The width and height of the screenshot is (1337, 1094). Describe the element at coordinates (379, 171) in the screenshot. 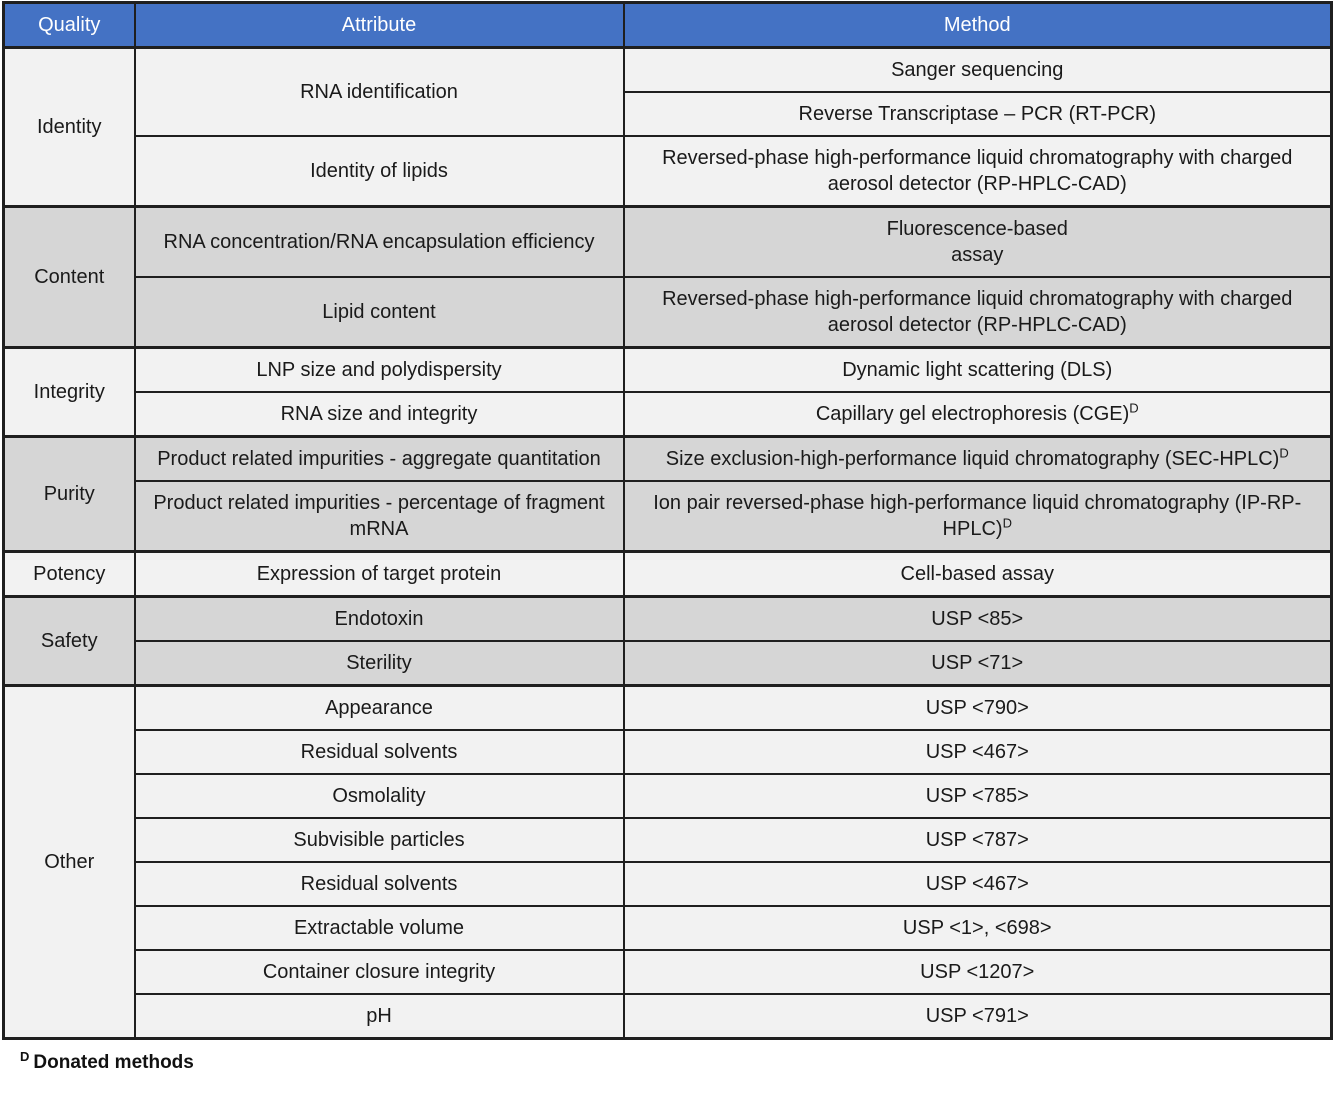

I see `attribute-cell: Identity of lipids` at that location.